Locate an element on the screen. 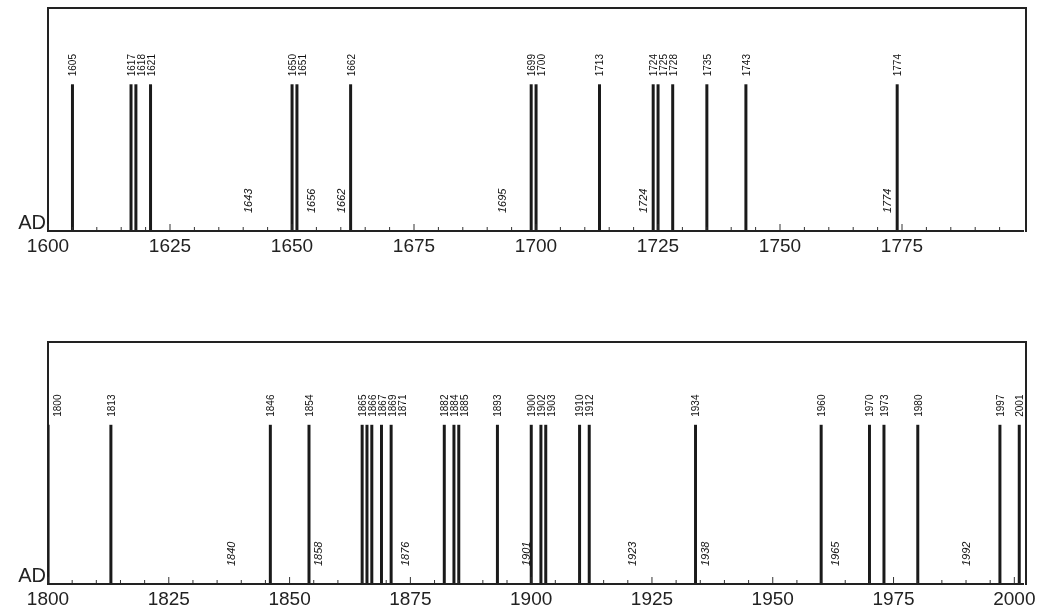 The image size is (1048, 611). annotation: 1869 is located at coordinates (393, 405).